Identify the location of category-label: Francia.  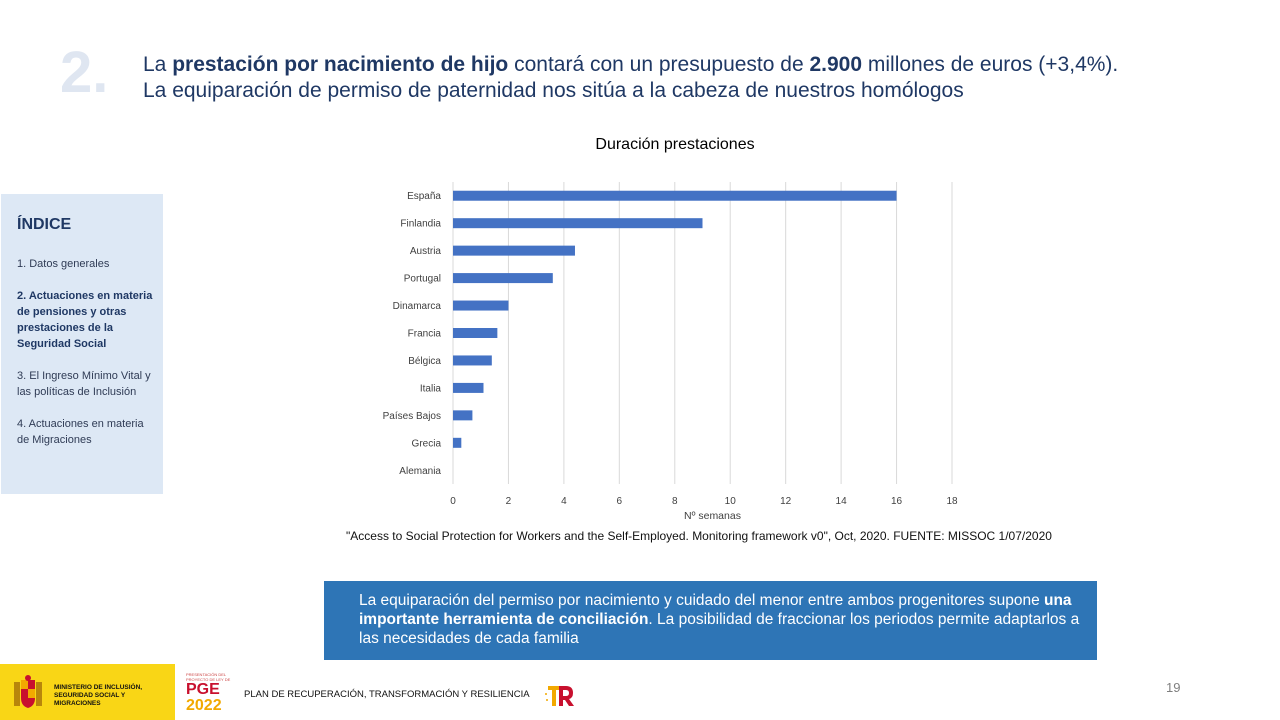
(425, 334).